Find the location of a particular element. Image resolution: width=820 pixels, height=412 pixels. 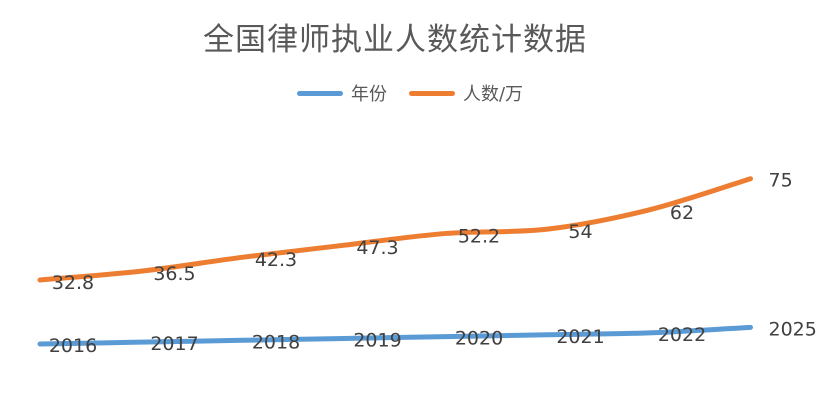

count-label-6: 62 is located at coordinates (682, 213).